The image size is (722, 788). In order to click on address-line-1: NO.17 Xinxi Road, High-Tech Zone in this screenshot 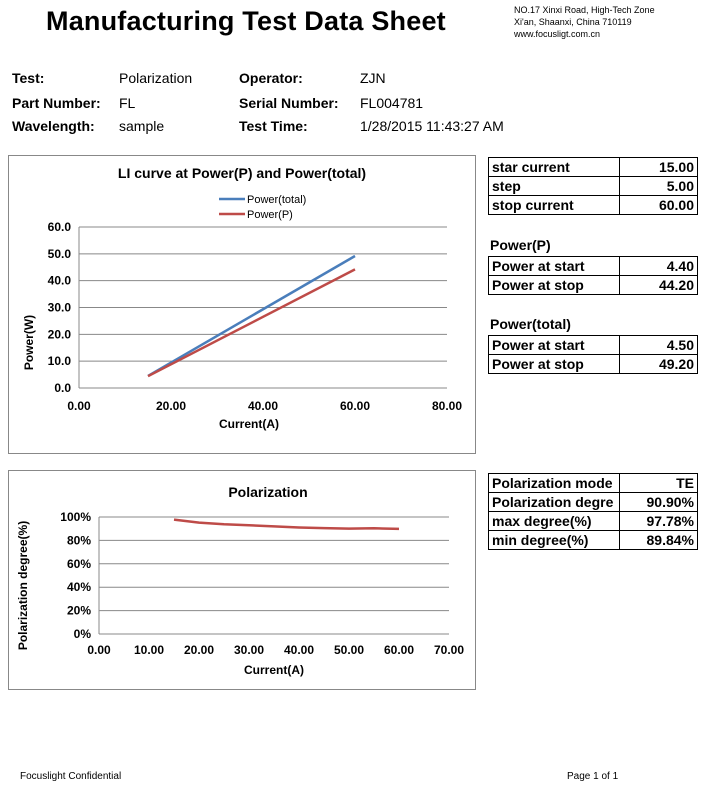, I will do `click(584, 10)`.